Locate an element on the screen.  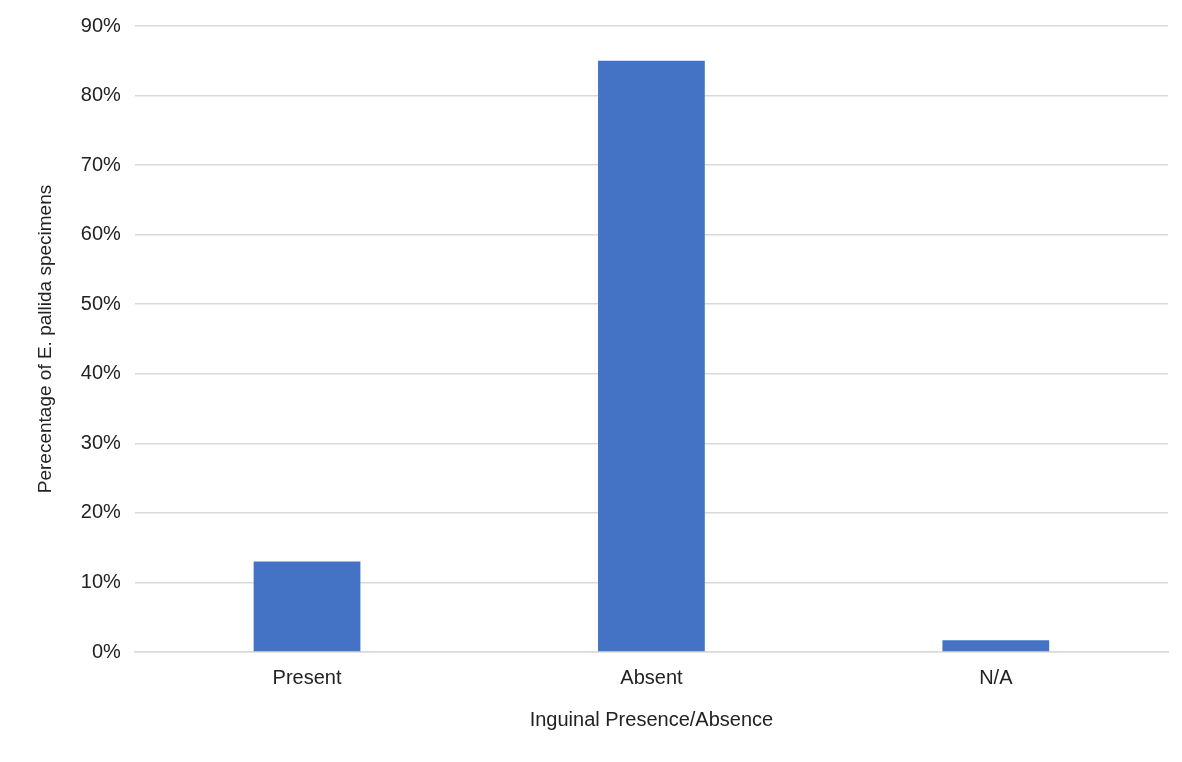
y-tick-label: 20% is located at coordinates (101, 511).